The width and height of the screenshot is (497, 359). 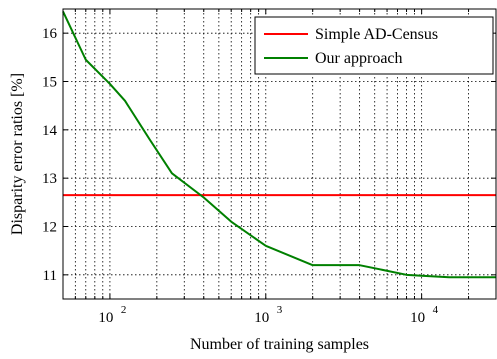 What do you see at coordinates (49, 83) in the screenshot?
I see `y-tick-label: 15` at bounding box center [49, 83].